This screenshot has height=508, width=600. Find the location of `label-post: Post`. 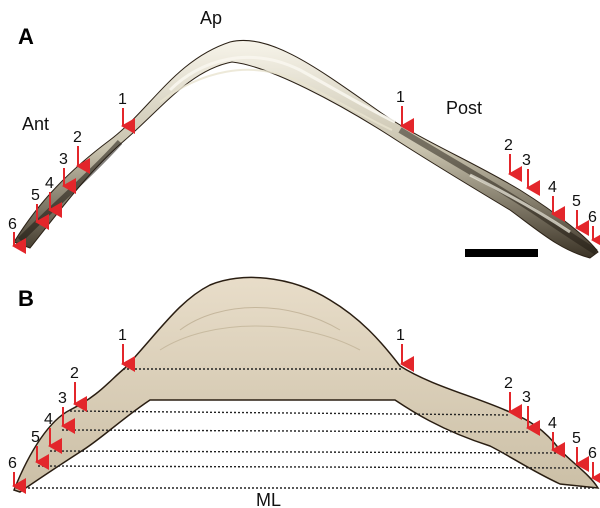

label-post: Post is located at coordinates (464, 108).